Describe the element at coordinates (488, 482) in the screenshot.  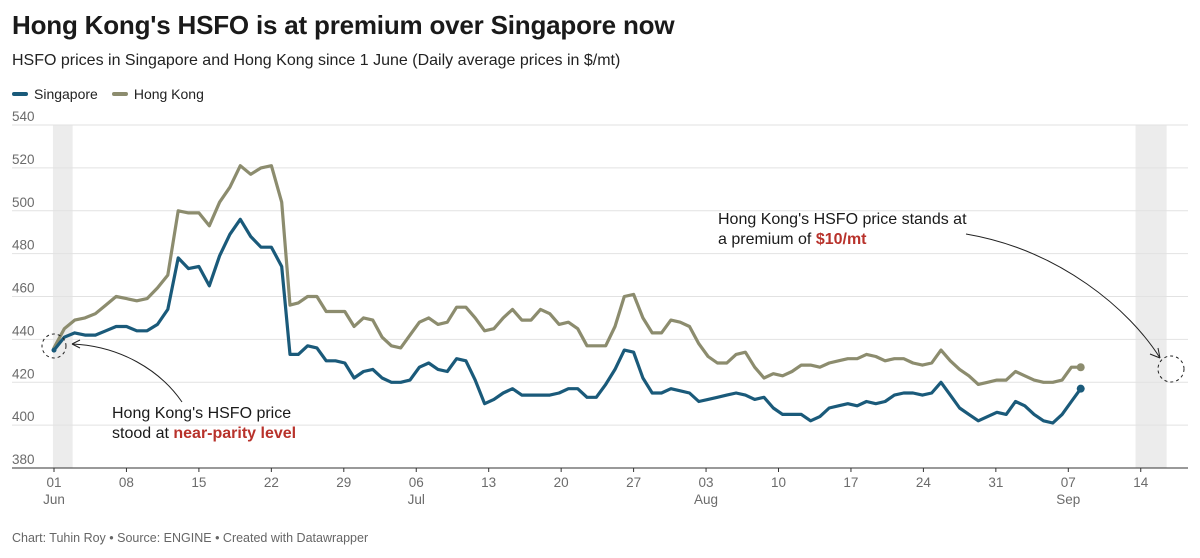
I see `x-tick-label-6: 13` at that location.